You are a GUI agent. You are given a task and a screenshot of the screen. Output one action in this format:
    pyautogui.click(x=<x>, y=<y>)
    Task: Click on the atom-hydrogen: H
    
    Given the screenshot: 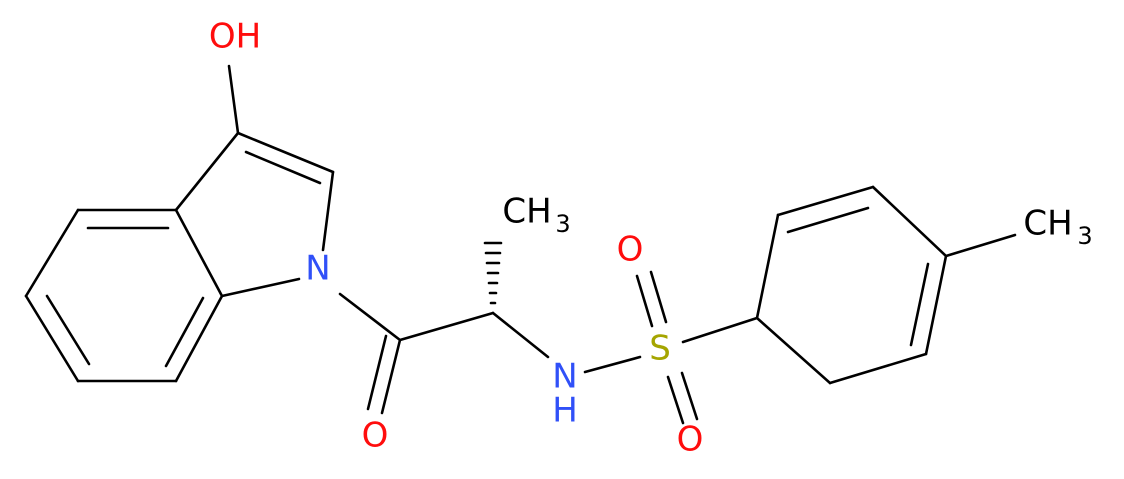 What is the action you would take?
    pyautogui.click(x=565, y=411)
    